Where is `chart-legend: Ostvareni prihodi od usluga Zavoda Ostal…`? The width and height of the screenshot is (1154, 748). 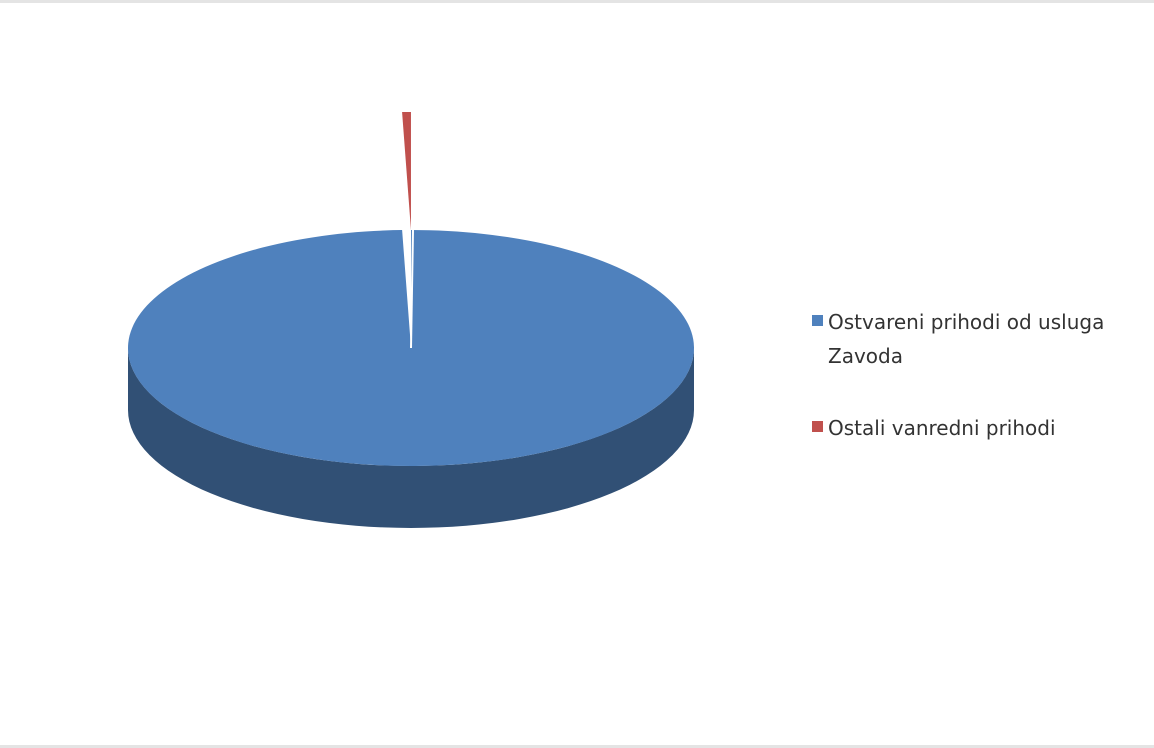 chart-legend: Ostvareni prihodi od usluga Zavoda Ostal… is located at coordinates (977, 394).